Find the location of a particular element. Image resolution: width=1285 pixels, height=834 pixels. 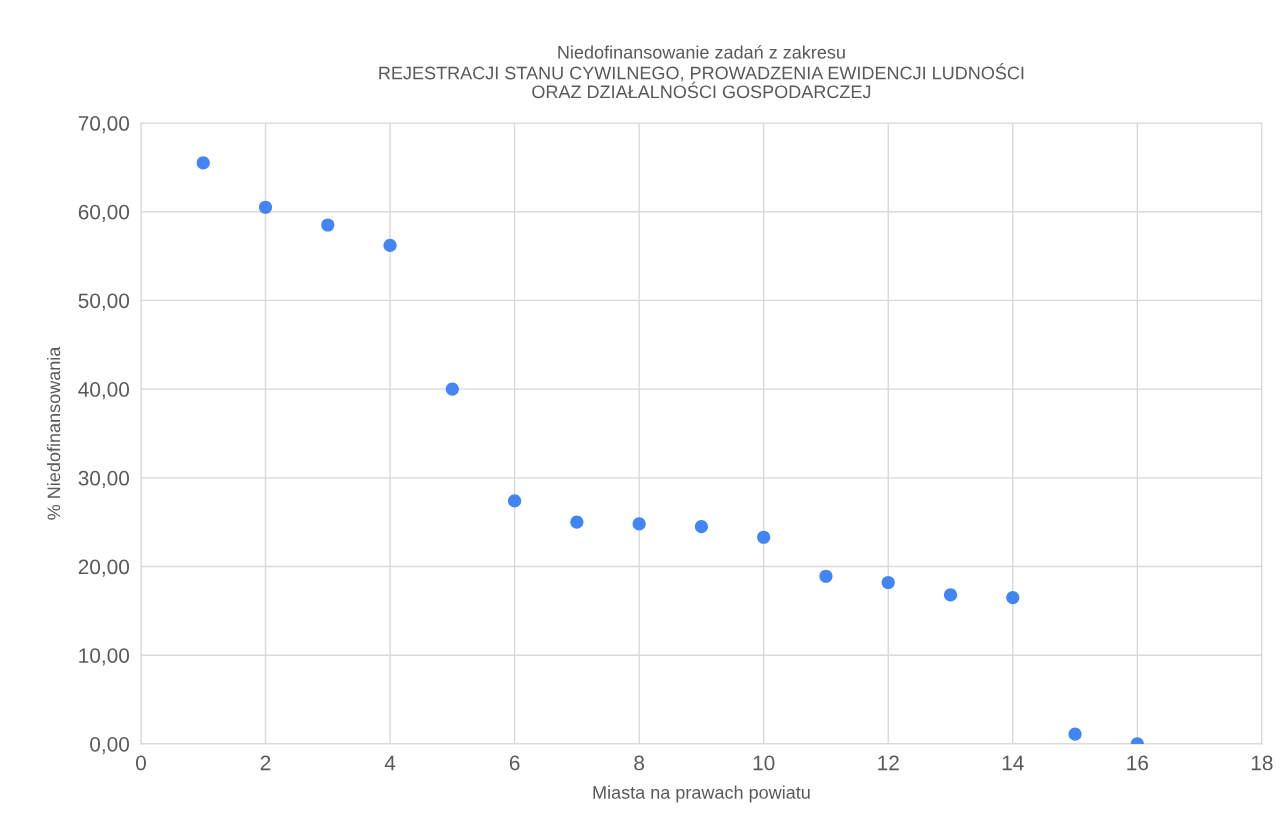

chart-title: Niedofinansowanie zadań z zakresu REJESTRACJI STANU CYWILNEGO, PROWADZENIA EWIDENCJI LUDNOŚCI ORAZ DZIAŁALNOŚCI GOSPODARCZEJ is located at coordinates (701, 72).